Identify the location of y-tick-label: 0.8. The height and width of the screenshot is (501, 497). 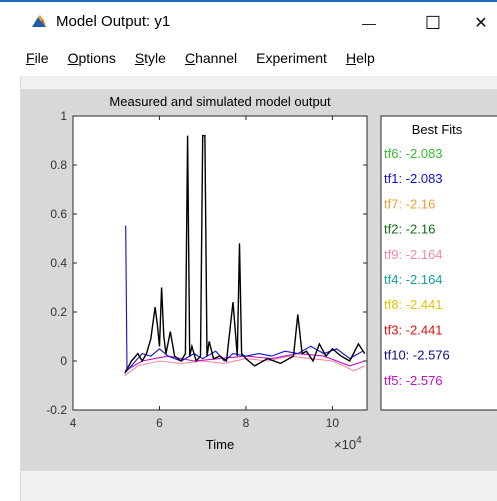
(58, 165).